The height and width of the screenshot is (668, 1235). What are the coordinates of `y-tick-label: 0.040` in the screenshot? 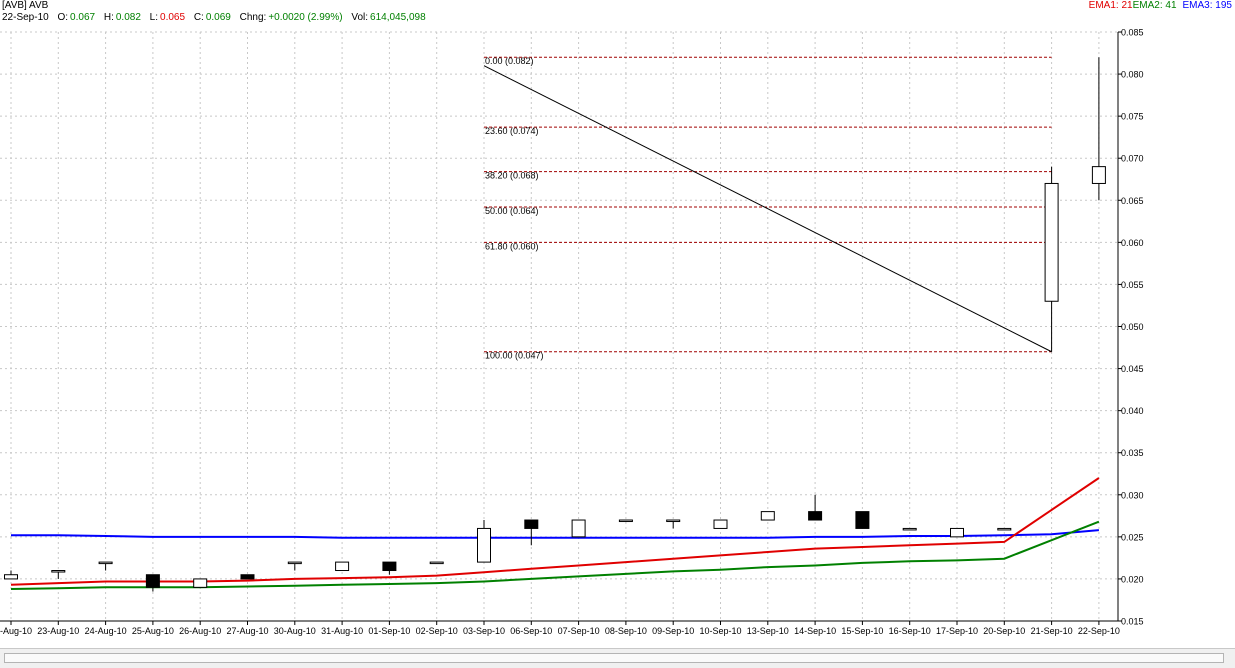 It's located at (1132, 411).